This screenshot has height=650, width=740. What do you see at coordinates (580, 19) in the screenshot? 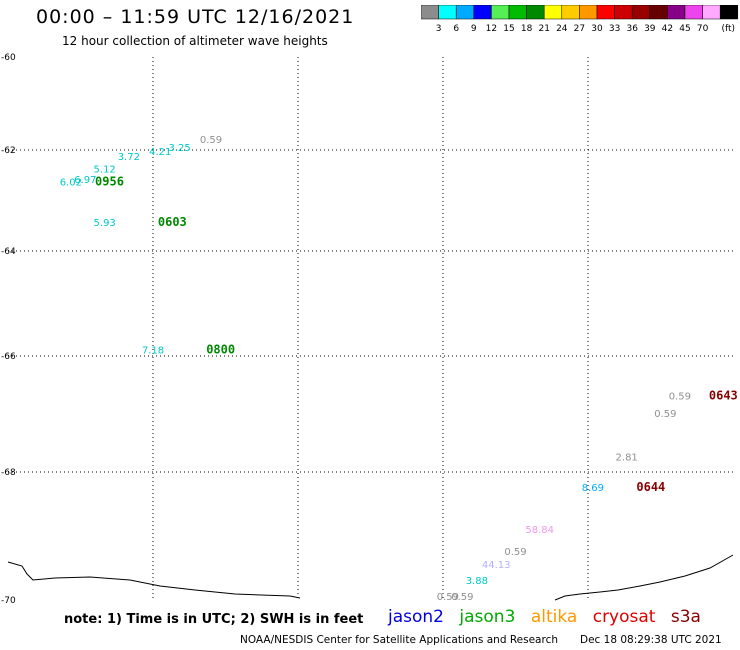
I see `color-scale-bar: 3 6 9 12 15 18 21 24 27 30 33 36 39 42 45 70 (ft)` at bounding box center [580, 19].